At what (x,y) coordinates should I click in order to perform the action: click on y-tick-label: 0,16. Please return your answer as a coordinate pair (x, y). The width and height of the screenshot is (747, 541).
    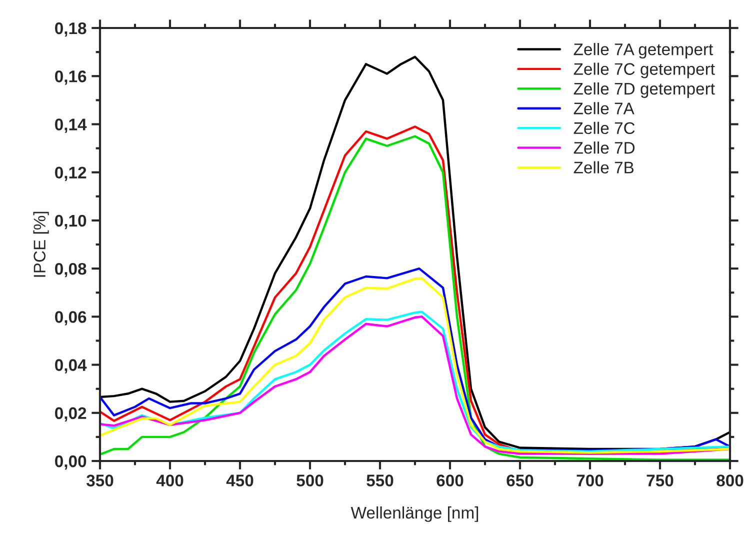
    Looking at the image, I should click on (70, 77).